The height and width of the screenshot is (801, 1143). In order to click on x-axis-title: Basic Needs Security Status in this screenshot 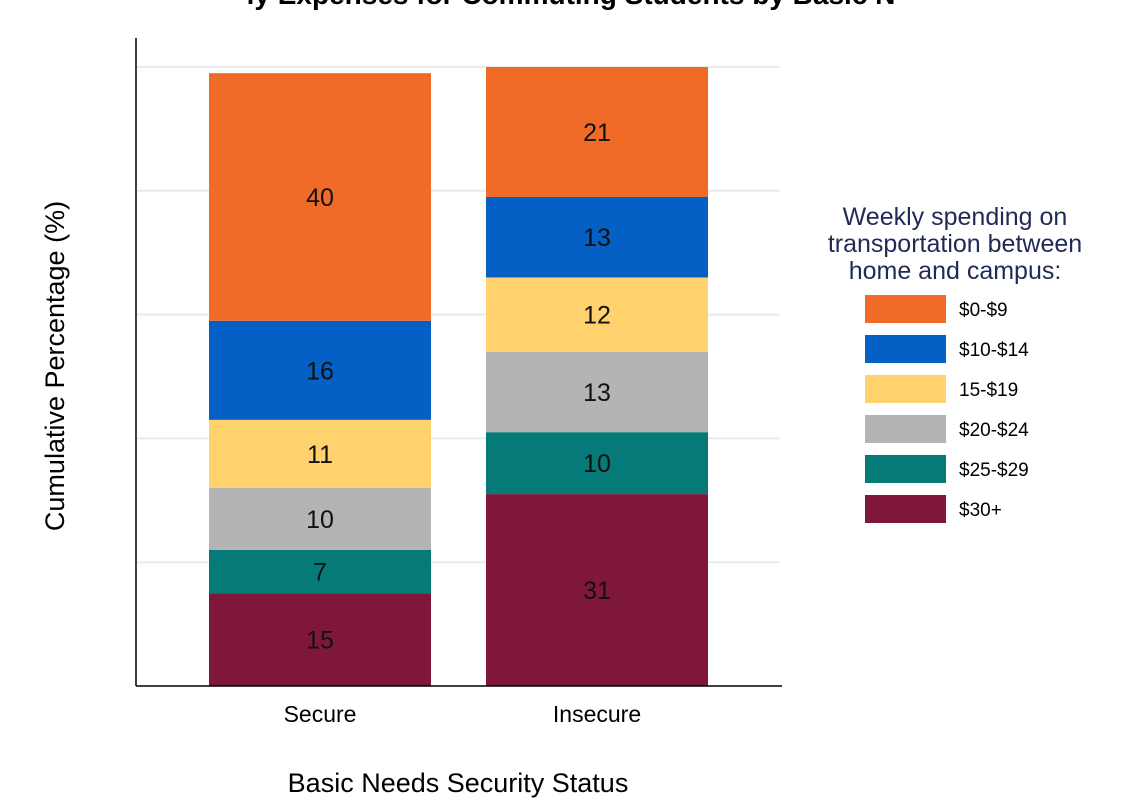, I will do `click(458, 783)`.